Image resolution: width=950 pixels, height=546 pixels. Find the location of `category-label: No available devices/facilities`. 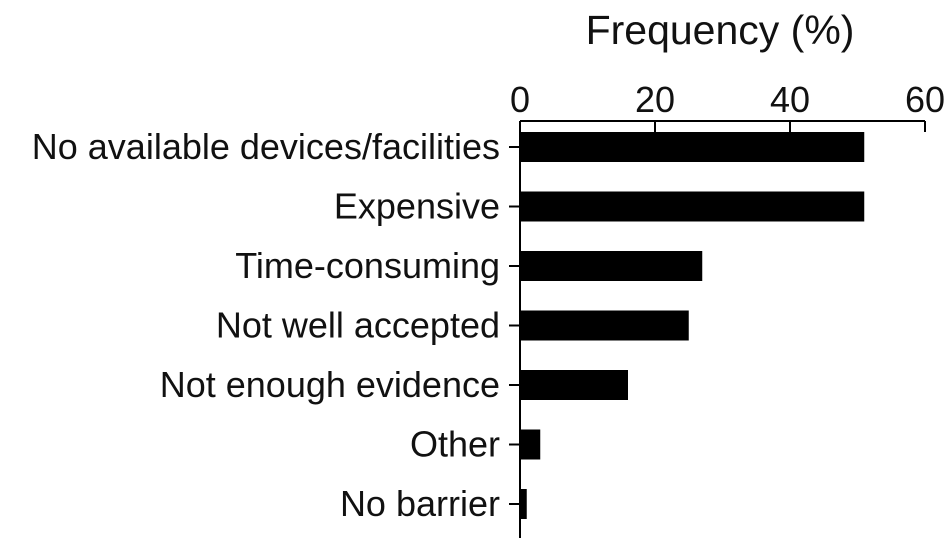

category-label: No available devices/facilities is located at coordinates (266, 146).